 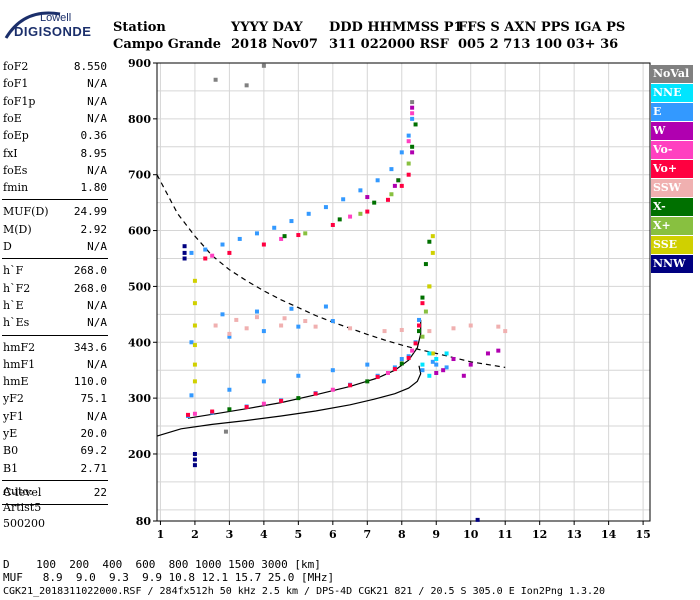 What do you see at coordinates (16, 84) in the screenshot?
I see `param-key: foF1` at bounding box center [16, 84].